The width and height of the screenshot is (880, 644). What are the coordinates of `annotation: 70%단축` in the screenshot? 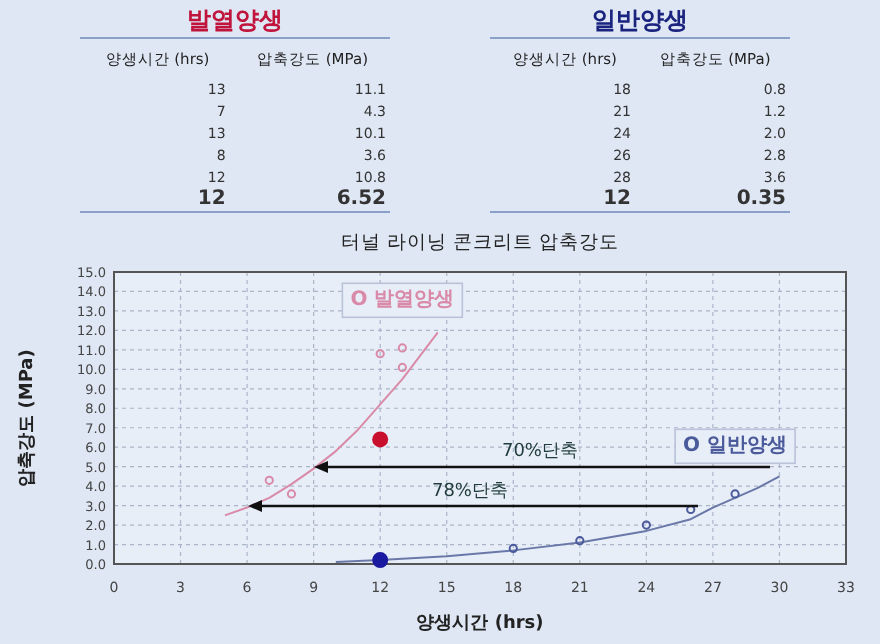 It's located at (540, 452).